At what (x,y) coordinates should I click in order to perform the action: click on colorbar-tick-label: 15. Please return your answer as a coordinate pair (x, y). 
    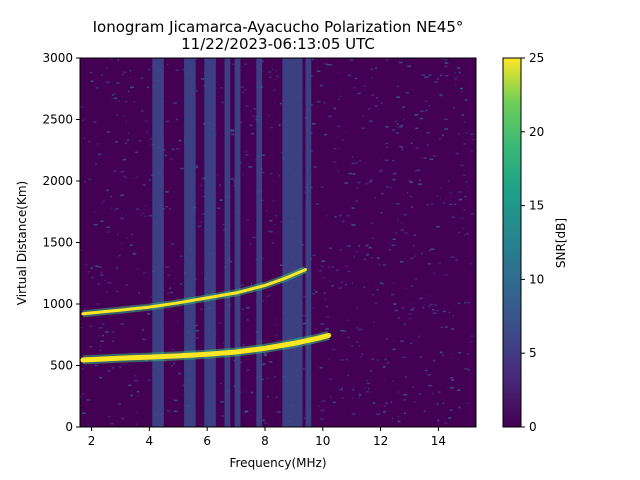
    Looking at the image, I should click on (536, 206).